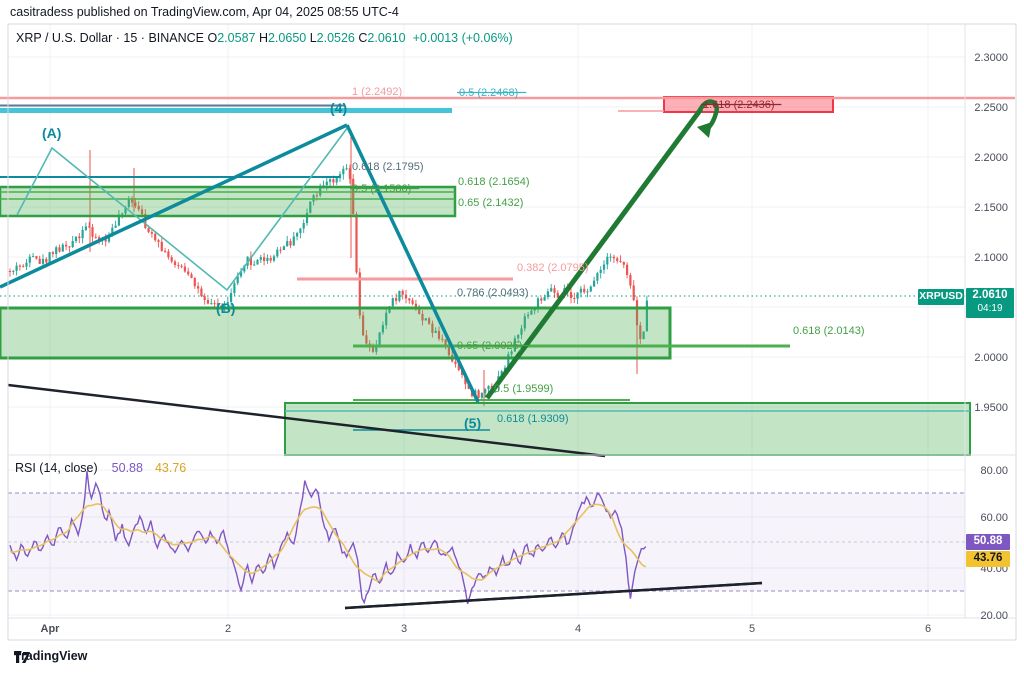 The height and width of the screenshot is (674, 1024). Describe the element at coordinates (388, 167) in the screenshot. I see `fib-label: 0.618 (2.1795)` at that location.